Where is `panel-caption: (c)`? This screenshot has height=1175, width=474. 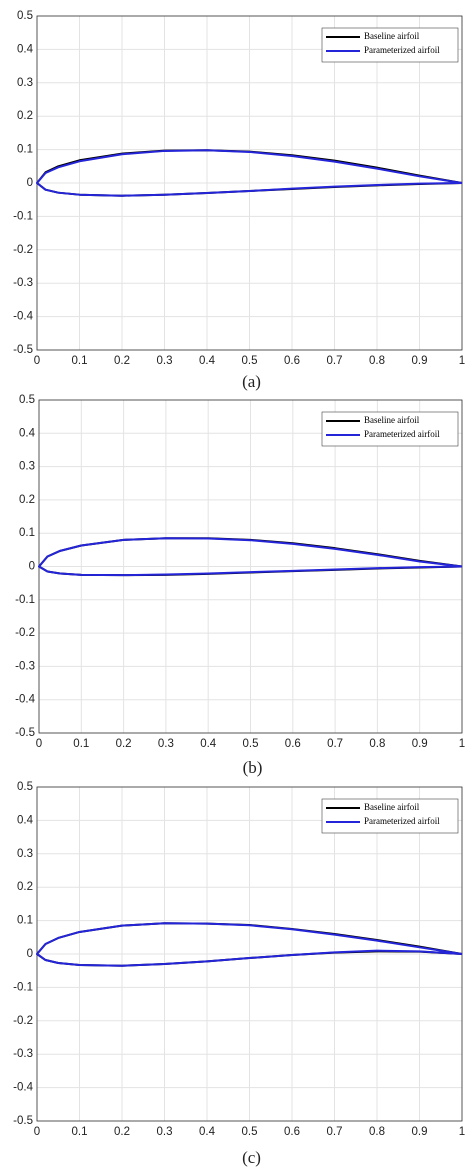
panel-caption: (c) is located at coordinates (251, 1157).